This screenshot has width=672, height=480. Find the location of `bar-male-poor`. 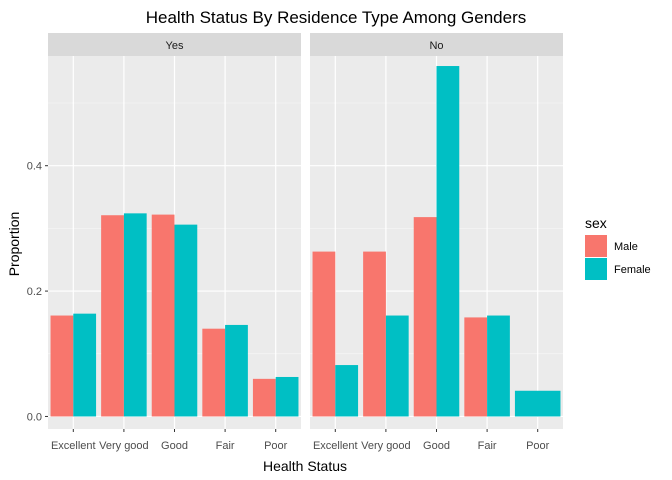

bar-male-poor is located at coordinates (264, 397).